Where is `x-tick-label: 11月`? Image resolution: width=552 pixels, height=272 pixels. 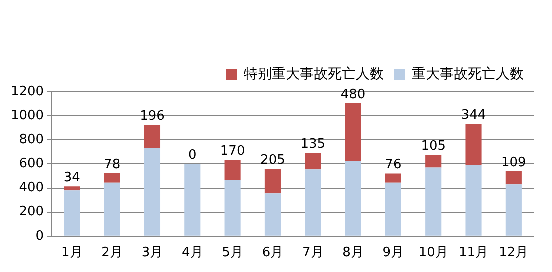 x-tick-label: 11月 is located at coordinates (473, 253).